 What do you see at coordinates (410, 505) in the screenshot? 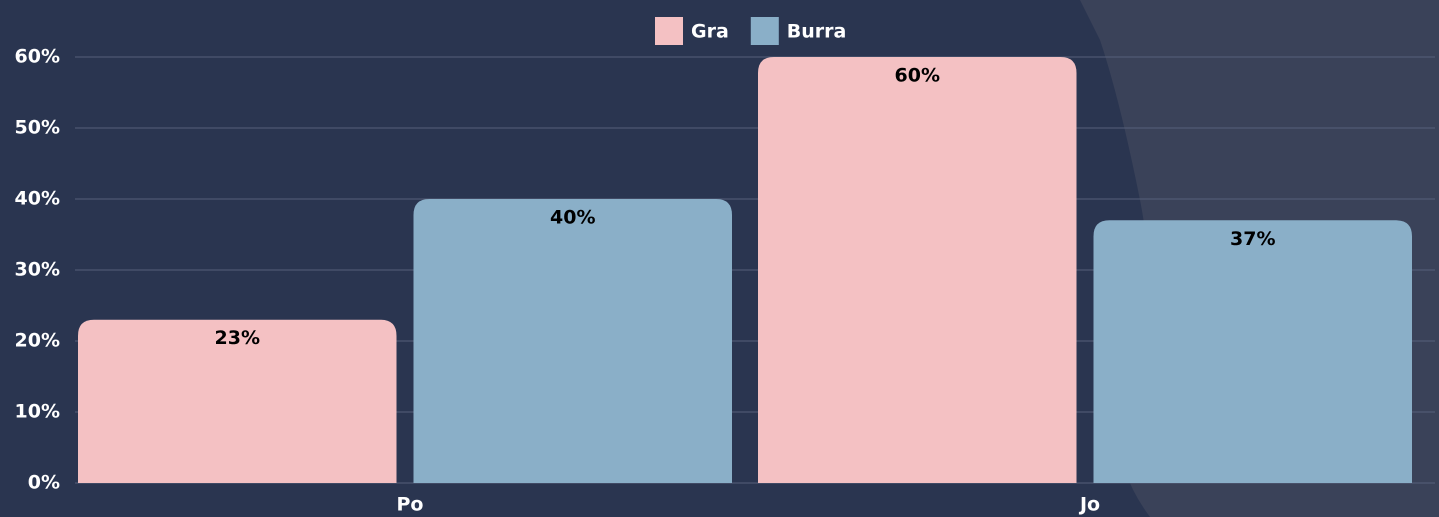
I see `x-tick-label: Po` at bounding box center [410, 505].